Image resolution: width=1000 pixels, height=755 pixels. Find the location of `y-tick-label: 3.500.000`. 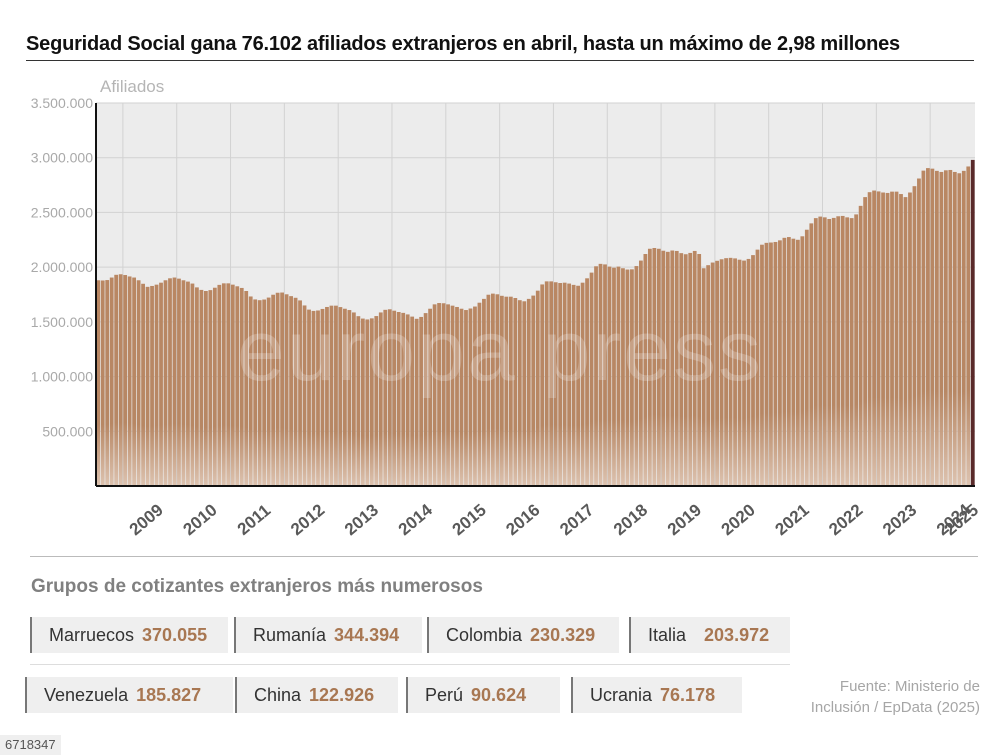

y-tick-label: 3.500.000 is located at coordinates (62, 103).